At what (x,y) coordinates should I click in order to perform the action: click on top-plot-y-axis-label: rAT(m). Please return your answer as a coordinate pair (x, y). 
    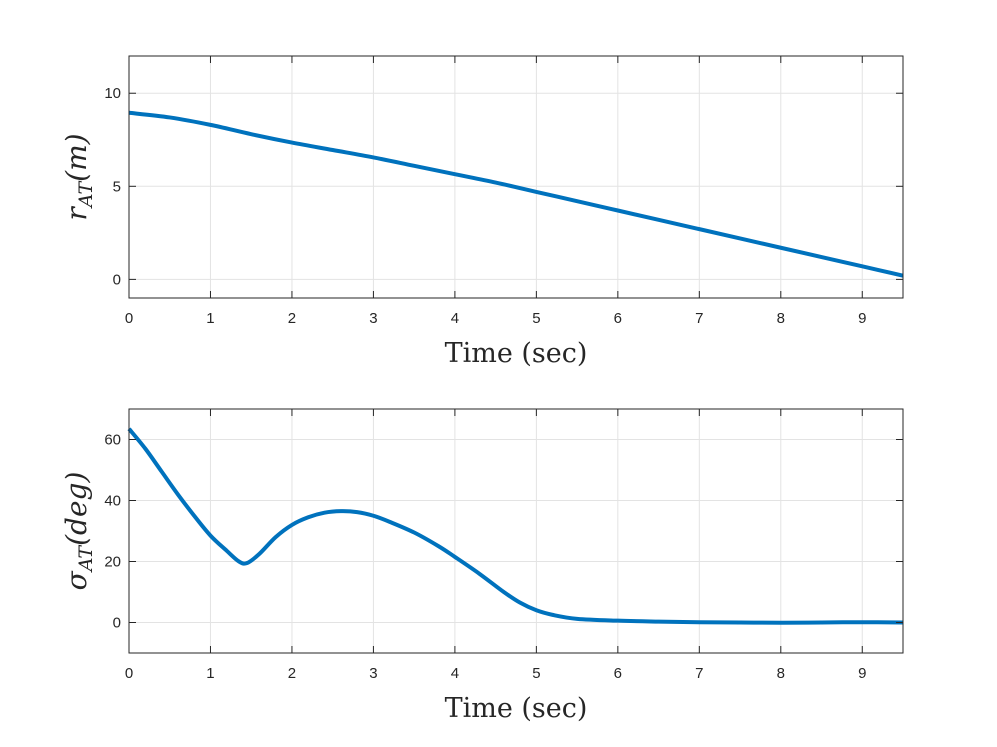
    Looking at the image, I should click on (78, 176).